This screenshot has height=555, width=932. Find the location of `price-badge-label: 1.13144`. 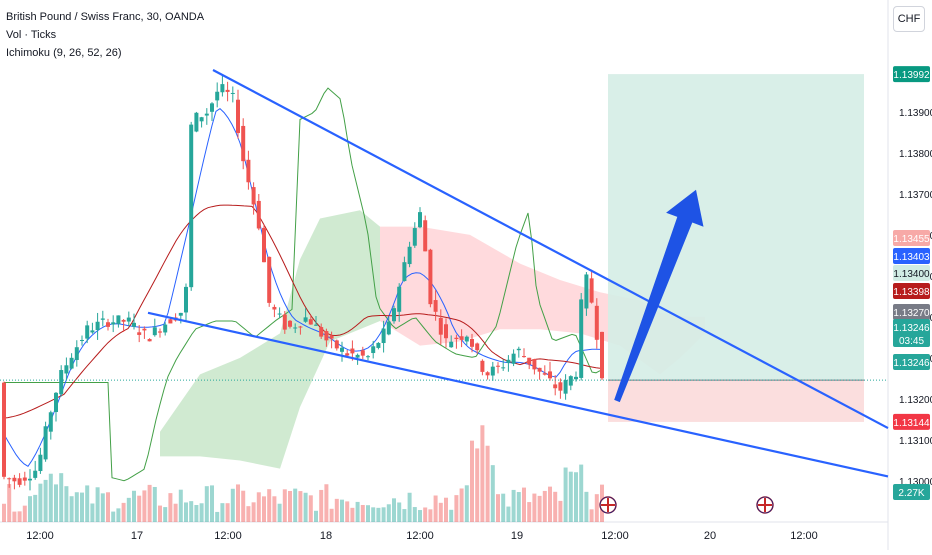

price-badge-label: 1.13144 is located at coordinates (911, 423).